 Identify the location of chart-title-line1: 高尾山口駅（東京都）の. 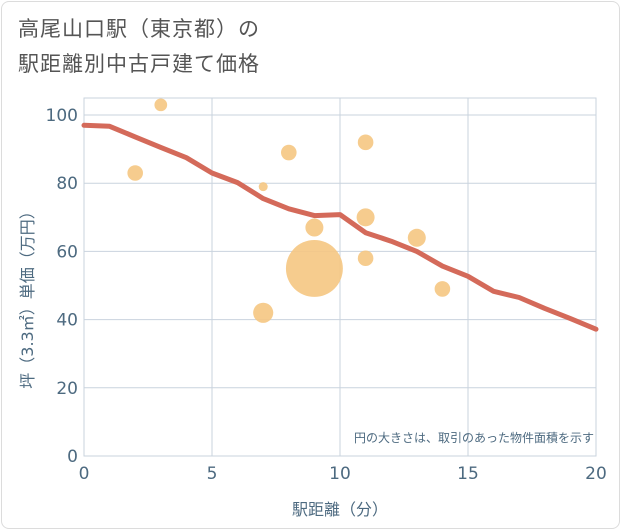
(139, 29).